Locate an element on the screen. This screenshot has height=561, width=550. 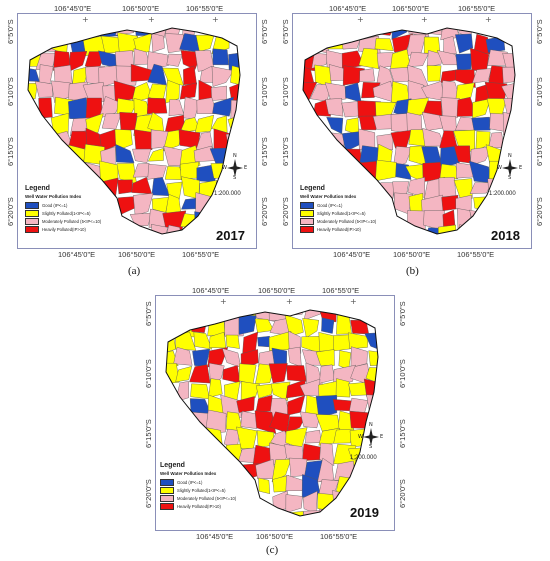
year-label: 2018 is located at coordinates (505, 235).